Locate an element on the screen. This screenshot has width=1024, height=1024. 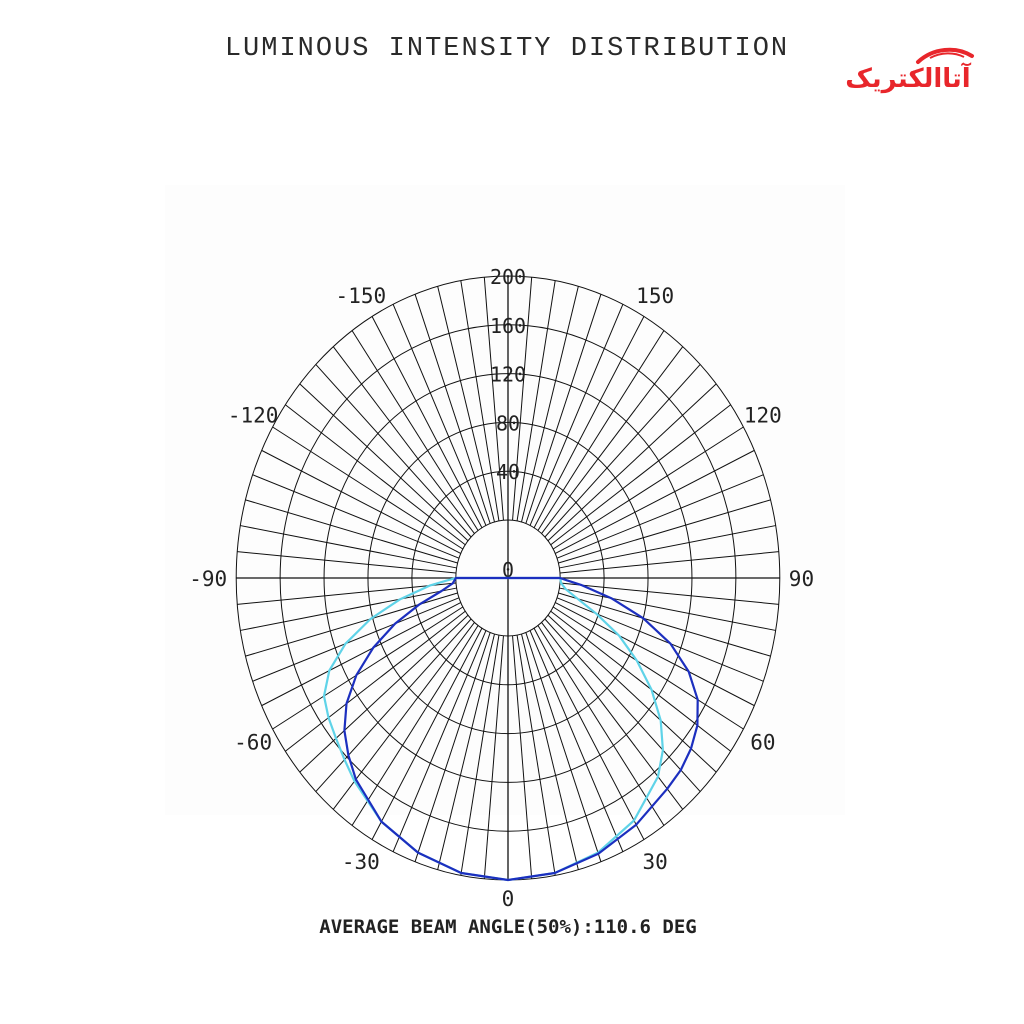
angle-label: -150 is located at coordinates (361, 296).